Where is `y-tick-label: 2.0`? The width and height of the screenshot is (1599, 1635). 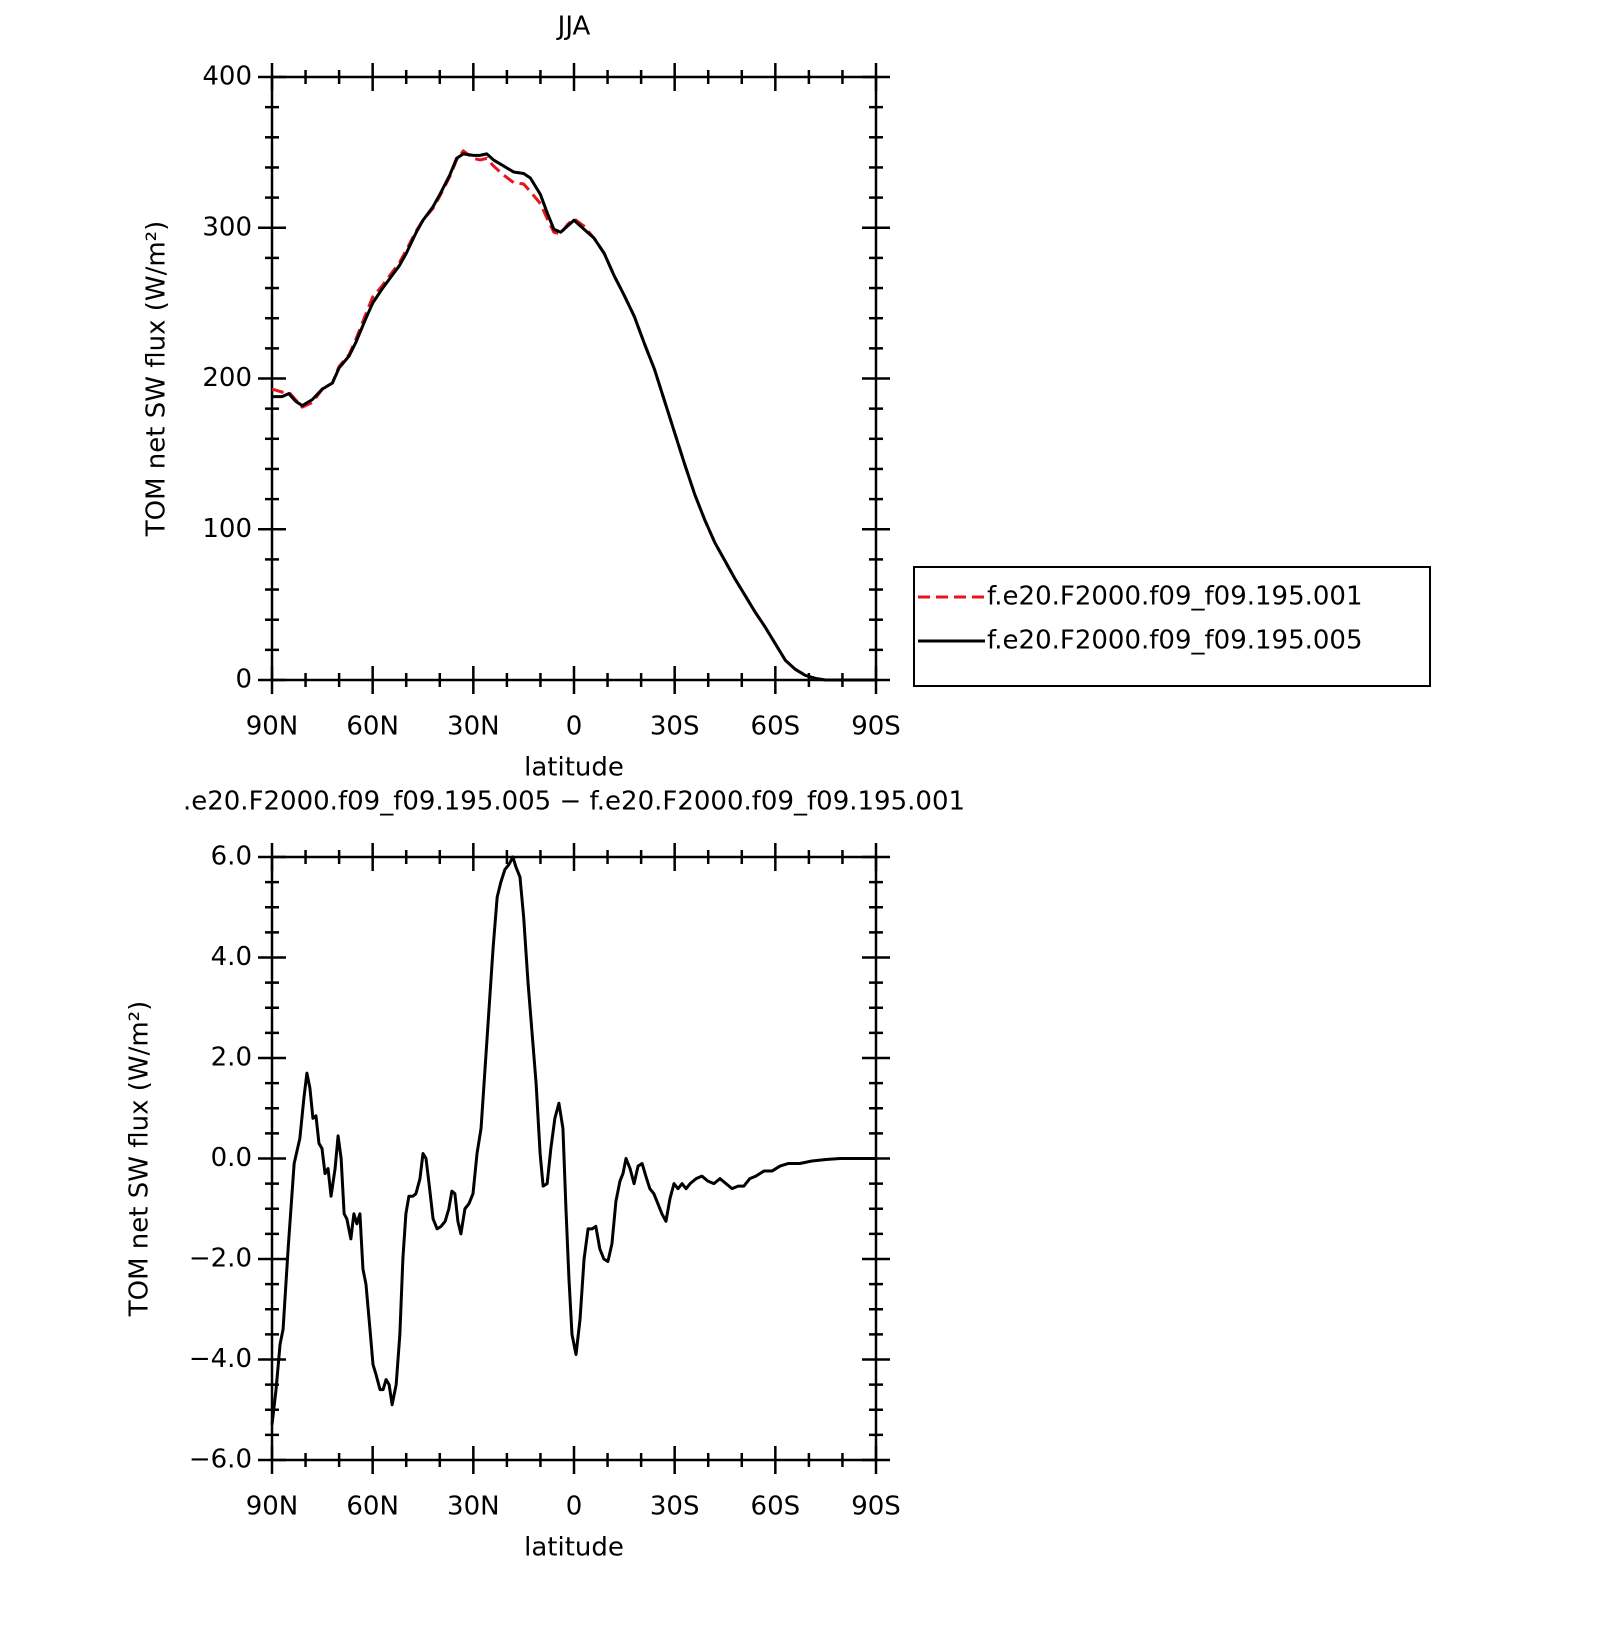 y-tick-label: 2.0 is located at coordinates (231, 1058).